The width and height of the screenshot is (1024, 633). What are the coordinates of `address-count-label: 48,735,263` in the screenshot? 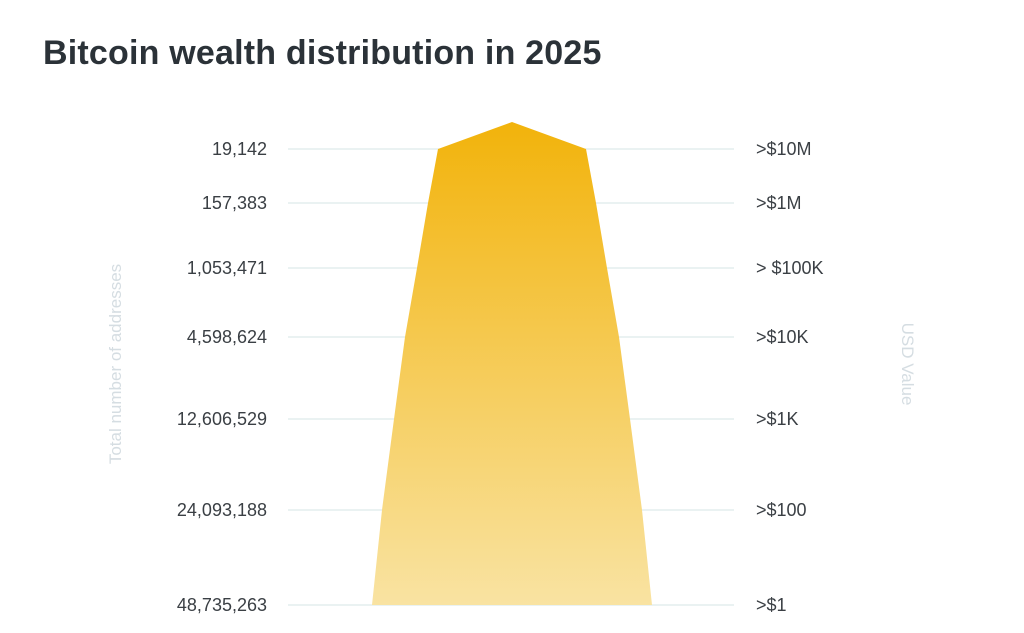 It's located at (222, 605).